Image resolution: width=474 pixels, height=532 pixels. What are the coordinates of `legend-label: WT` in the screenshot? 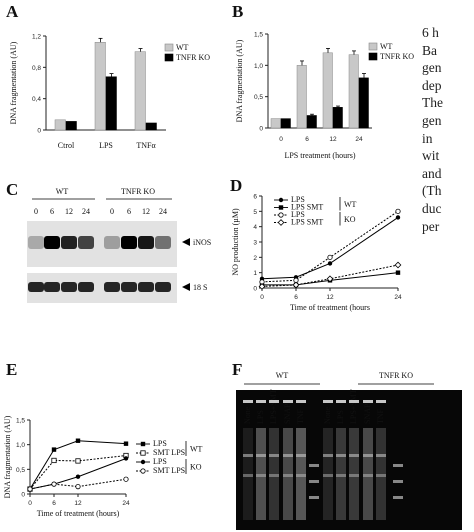 It's located at (386, 46).